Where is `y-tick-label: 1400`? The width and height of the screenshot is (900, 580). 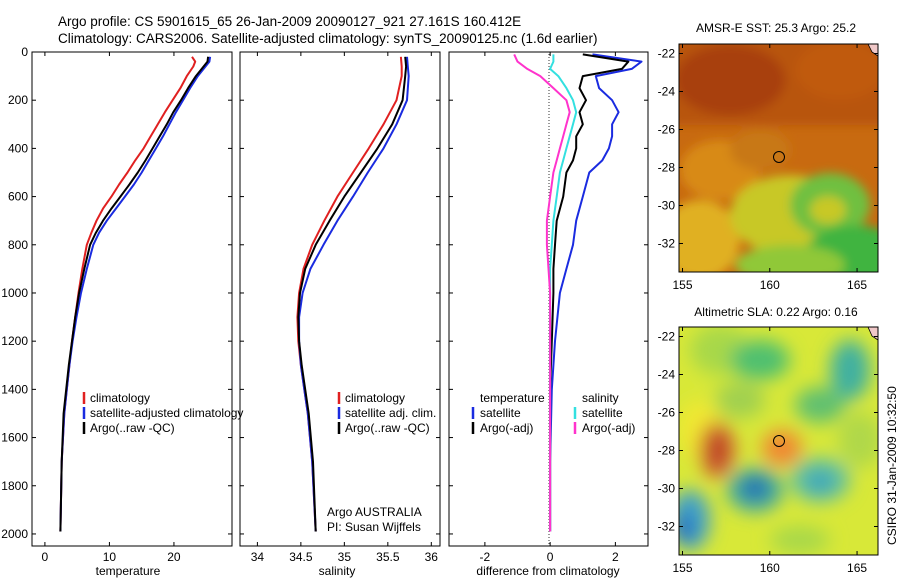 y-tick-label: 1400 is located at coordinates (14, 389).